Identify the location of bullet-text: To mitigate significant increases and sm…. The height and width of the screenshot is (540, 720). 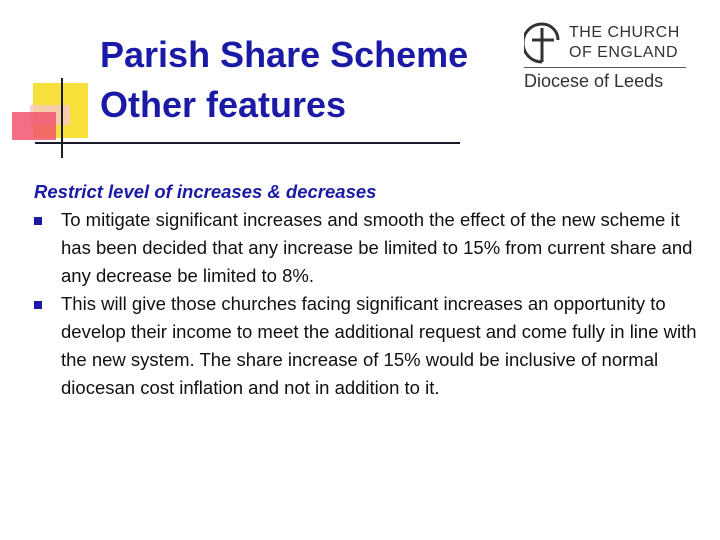
(377, 247).